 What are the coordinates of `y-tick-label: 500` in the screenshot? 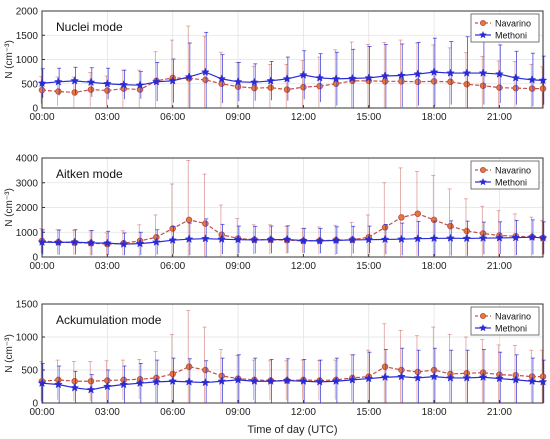 It's located at (29, 371).